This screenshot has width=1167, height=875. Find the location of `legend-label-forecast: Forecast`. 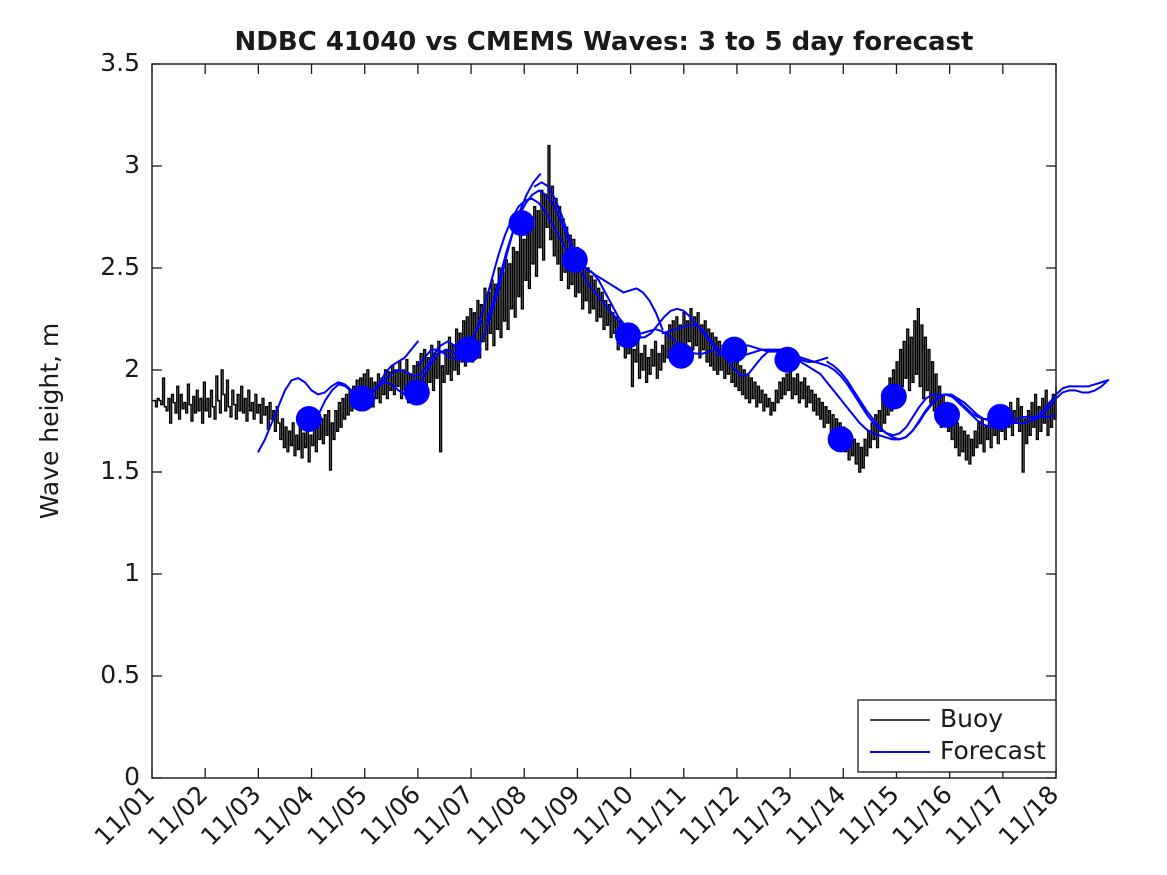

legend-label-forecast: Forecast is located at coordinates (993, 750).